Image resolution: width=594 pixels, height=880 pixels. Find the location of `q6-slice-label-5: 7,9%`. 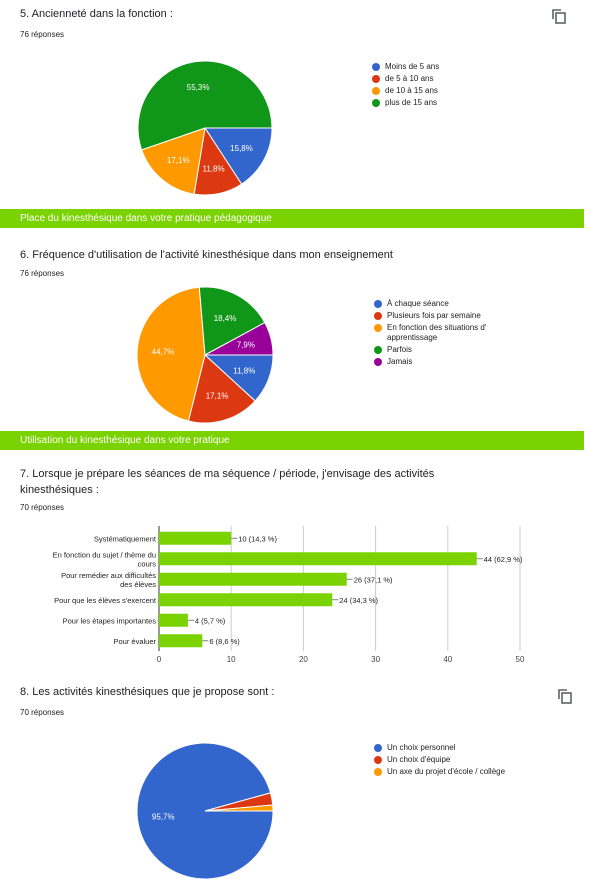

q6-slice-label-5: 7,9% is located at coordinates (246, 345).